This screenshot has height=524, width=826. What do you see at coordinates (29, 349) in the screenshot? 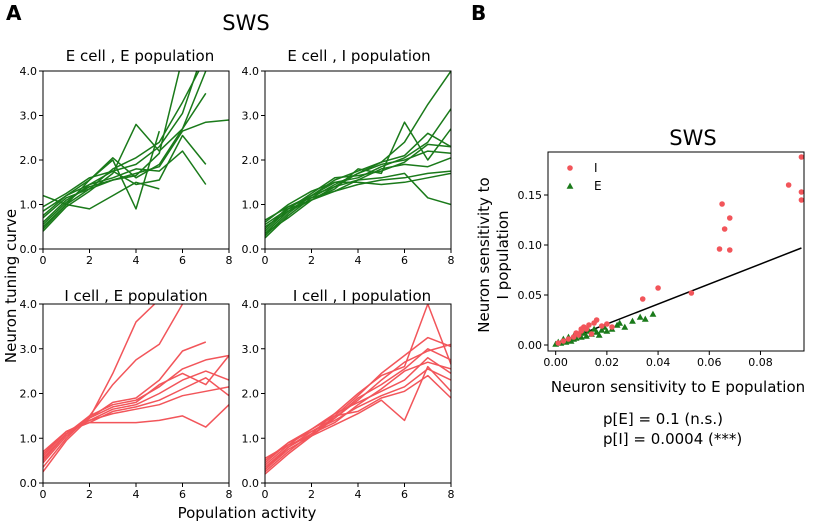
I see `ytick-label-ie-3: 3.0` at bounding box center [29, 349].